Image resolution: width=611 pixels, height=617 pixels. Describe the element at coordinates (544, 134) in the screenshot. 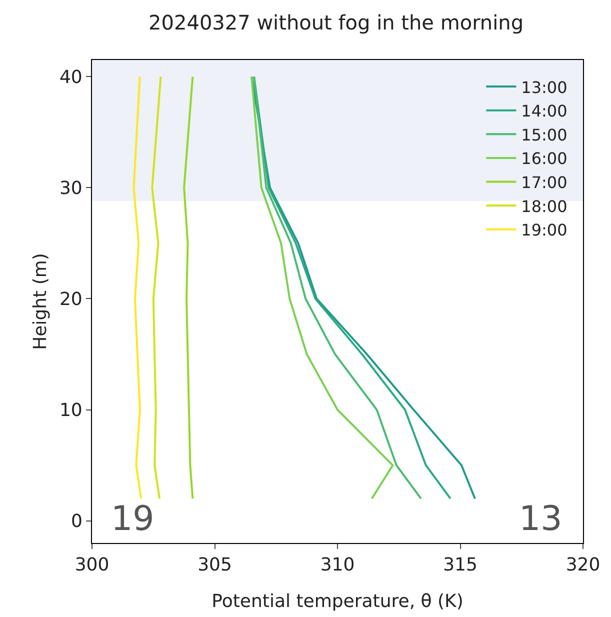

I see `legend-label: 15:00` at that location.